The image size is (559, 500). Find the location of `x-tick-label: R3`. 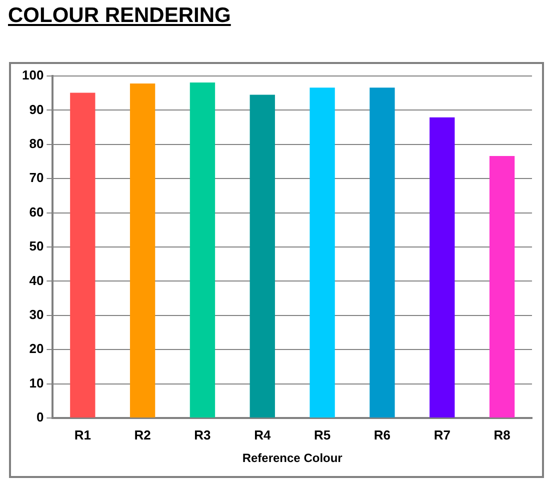

x-tick-label: R3 is located at coordinates (202, 434).